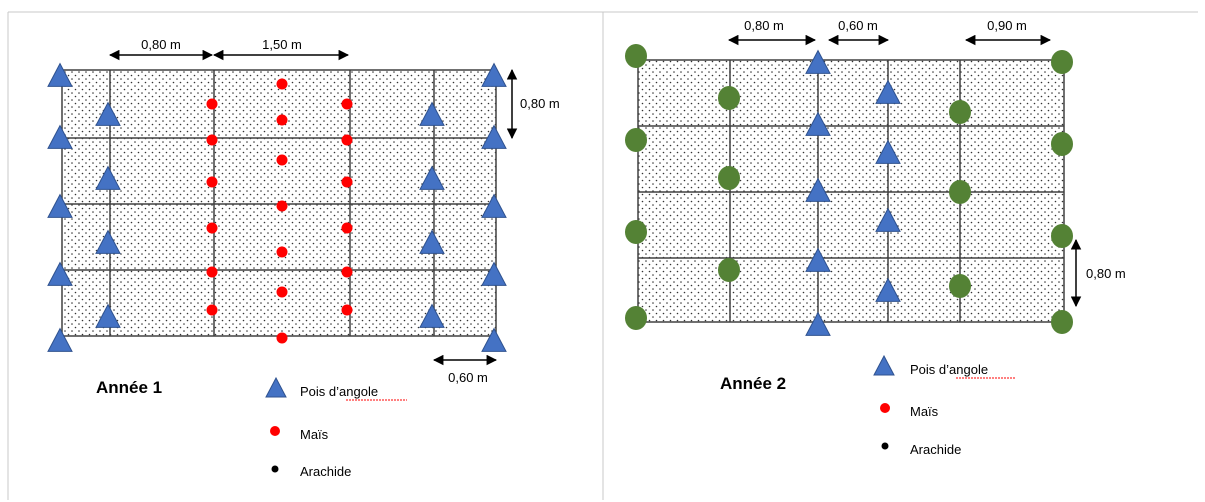 The image size is (1205, 502). What do you see at coordinates (944, 405) in the screenshot?
I see `legend-2: Pois d’angole Maïs Arachide` at bounding box center [944, 405].